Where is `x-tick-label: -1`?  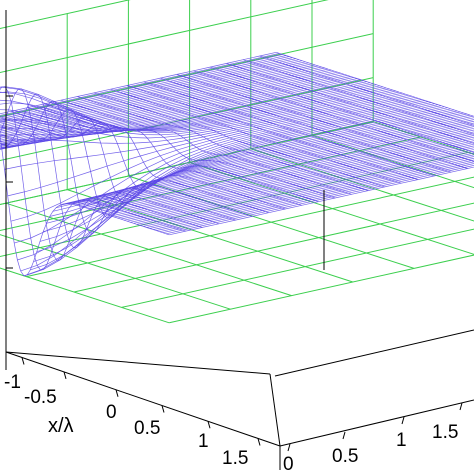 x-tick-label: -1 is located at coordinates (12, 382).